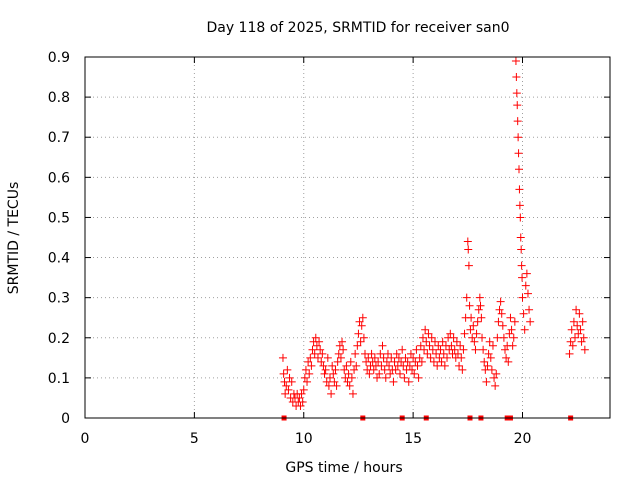  Describe the element at coordinates (59, 178) in the screenshot. I see `y-tick-label: 0.6` at that location.